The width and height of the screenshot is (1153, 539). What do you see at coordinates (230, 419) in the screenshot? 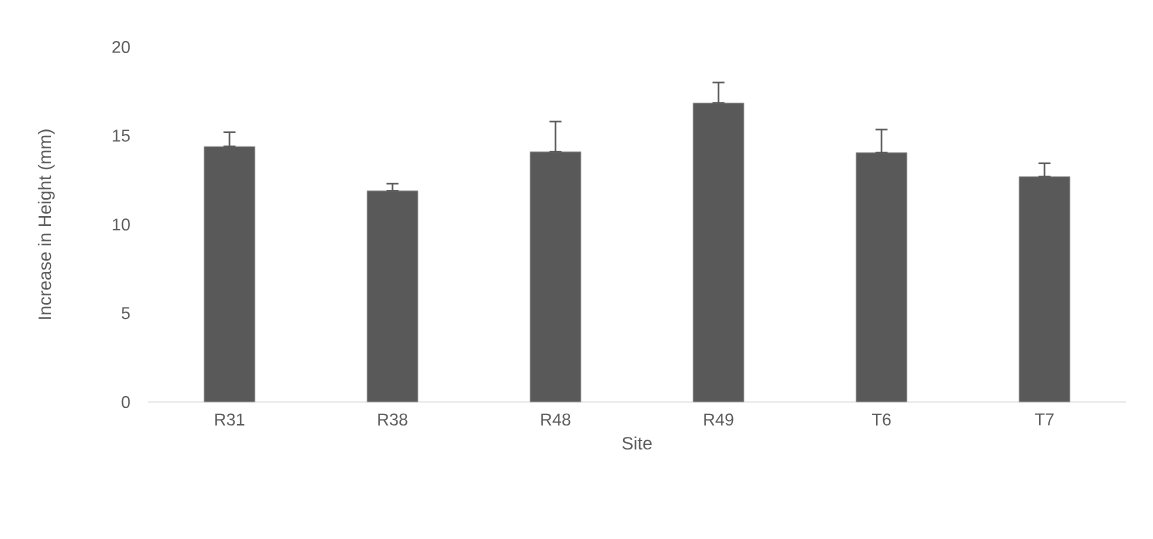
I see `x-tick-label: R31` at bounding box center [230, 419].